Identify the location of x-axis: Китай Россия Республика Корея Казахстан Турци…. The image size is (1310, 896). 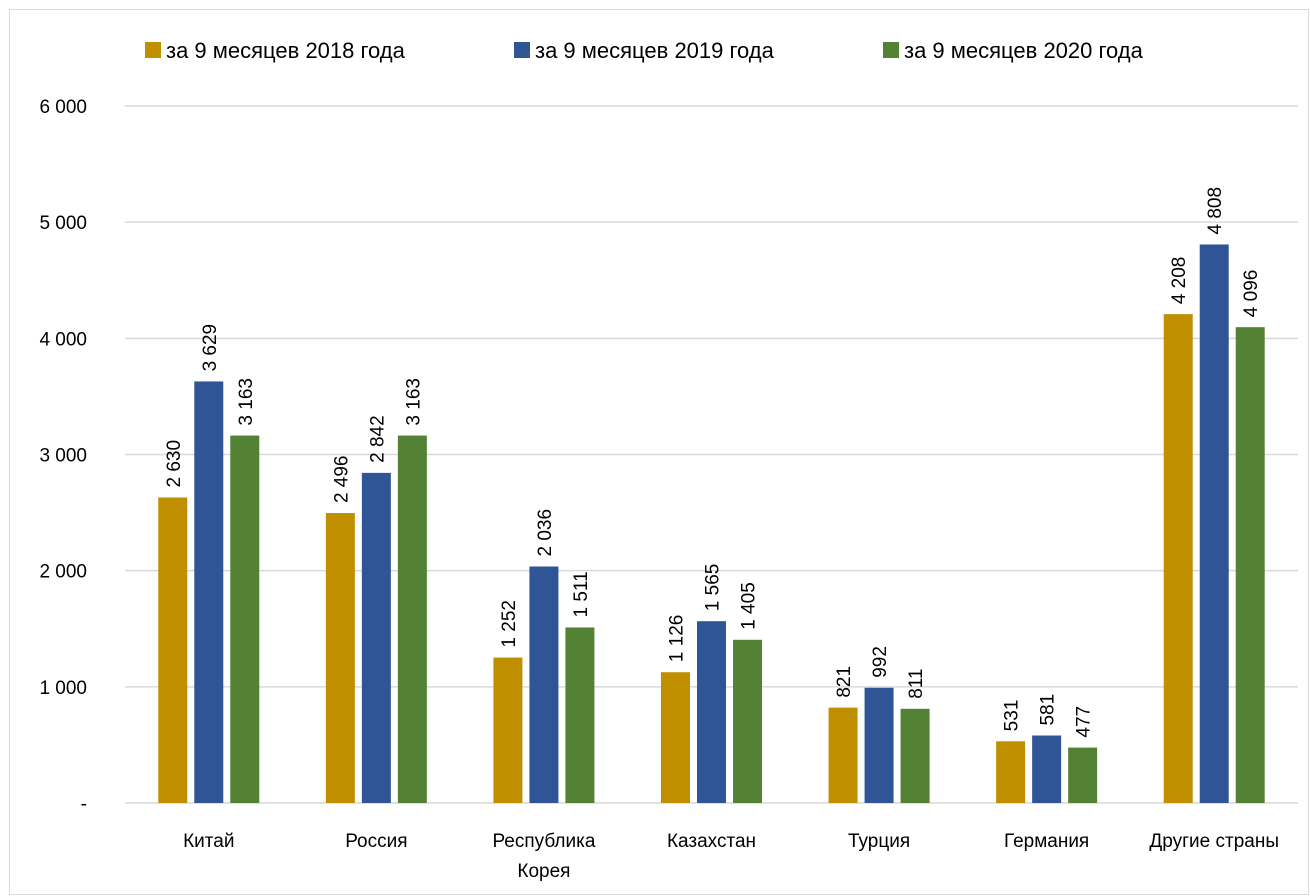
(731, 856).